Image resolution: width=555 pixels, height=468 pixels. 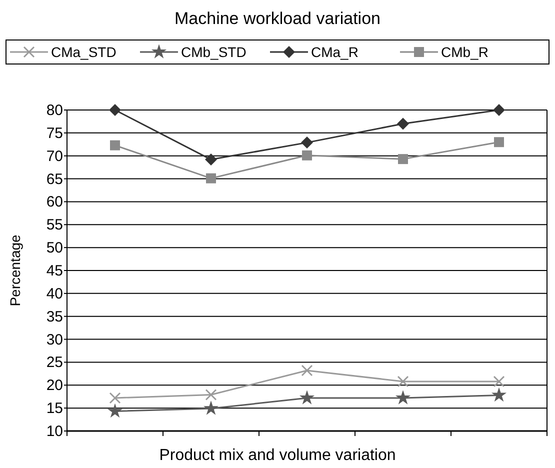 What do you see at coordinates (334, 52) in the screenshot?
I see `legend-label: CMa_R` at bounding box center [334, 52].